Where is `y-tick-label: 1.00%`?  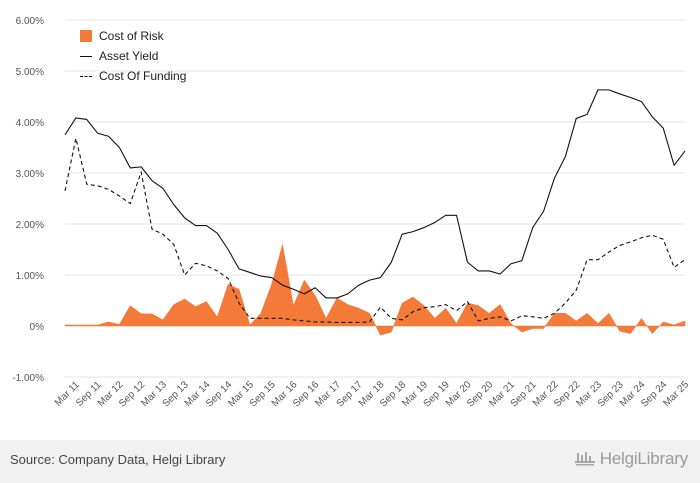 y-tick-label: 1.00% is located at coordinates (30, 276).